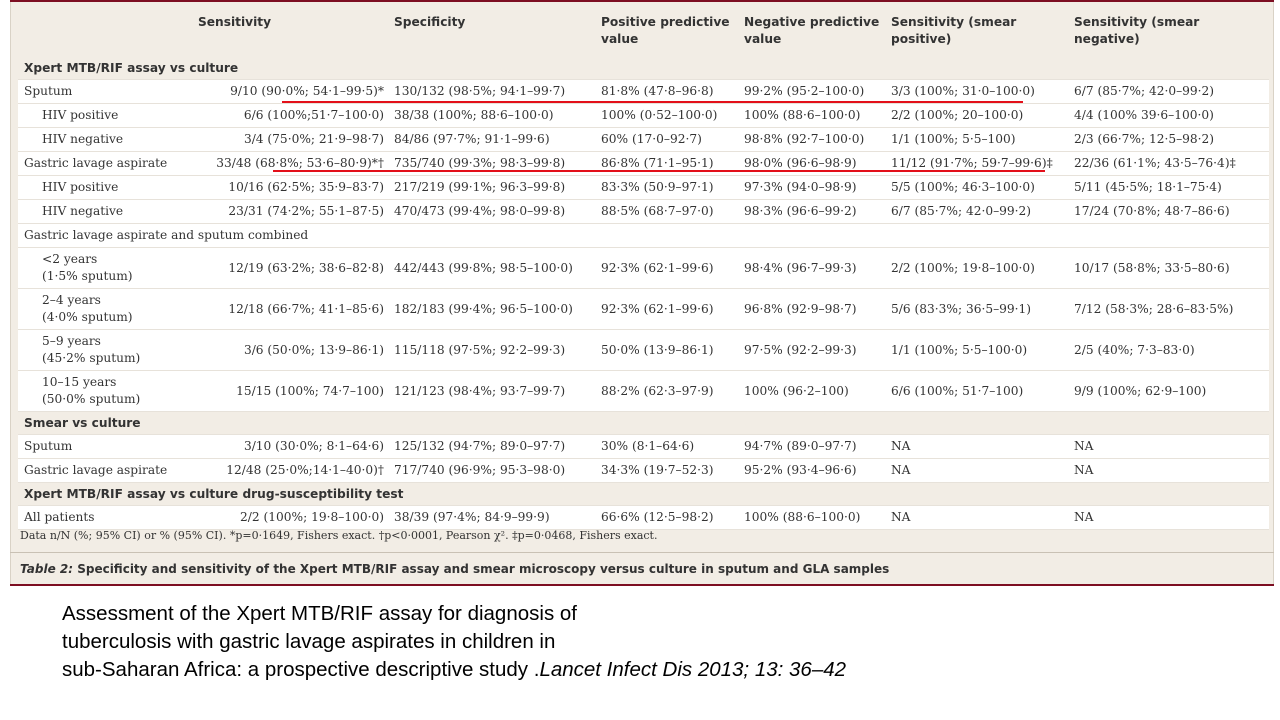  What do you see at coordinates (813, 446) in the screenshot?
I see `table-cell: 94·7% (89·0–97·7)` at bounding box center [813, 446].